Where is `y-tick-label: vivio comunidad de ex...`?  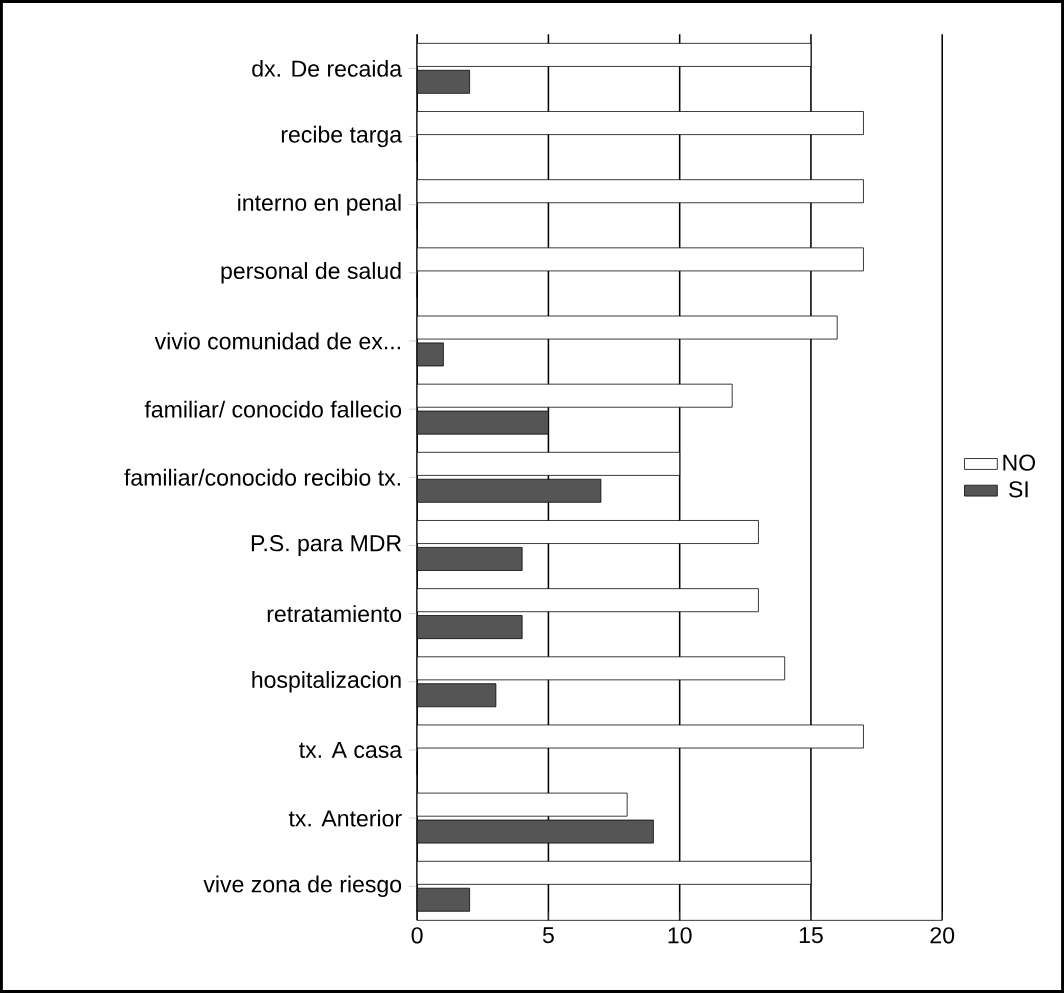
y-tick-label: vivio comunidad de ex... is located at coordinates (277, 341).